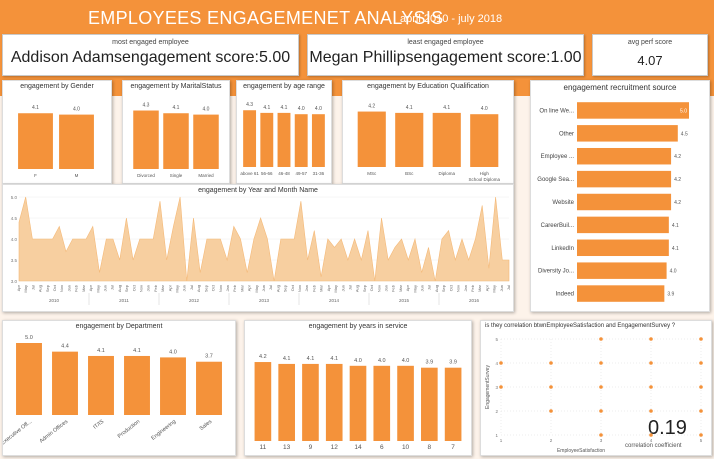 The image size is (714, 459). I want to click on chart-title: engagement recruitment source, so click(620, 87).